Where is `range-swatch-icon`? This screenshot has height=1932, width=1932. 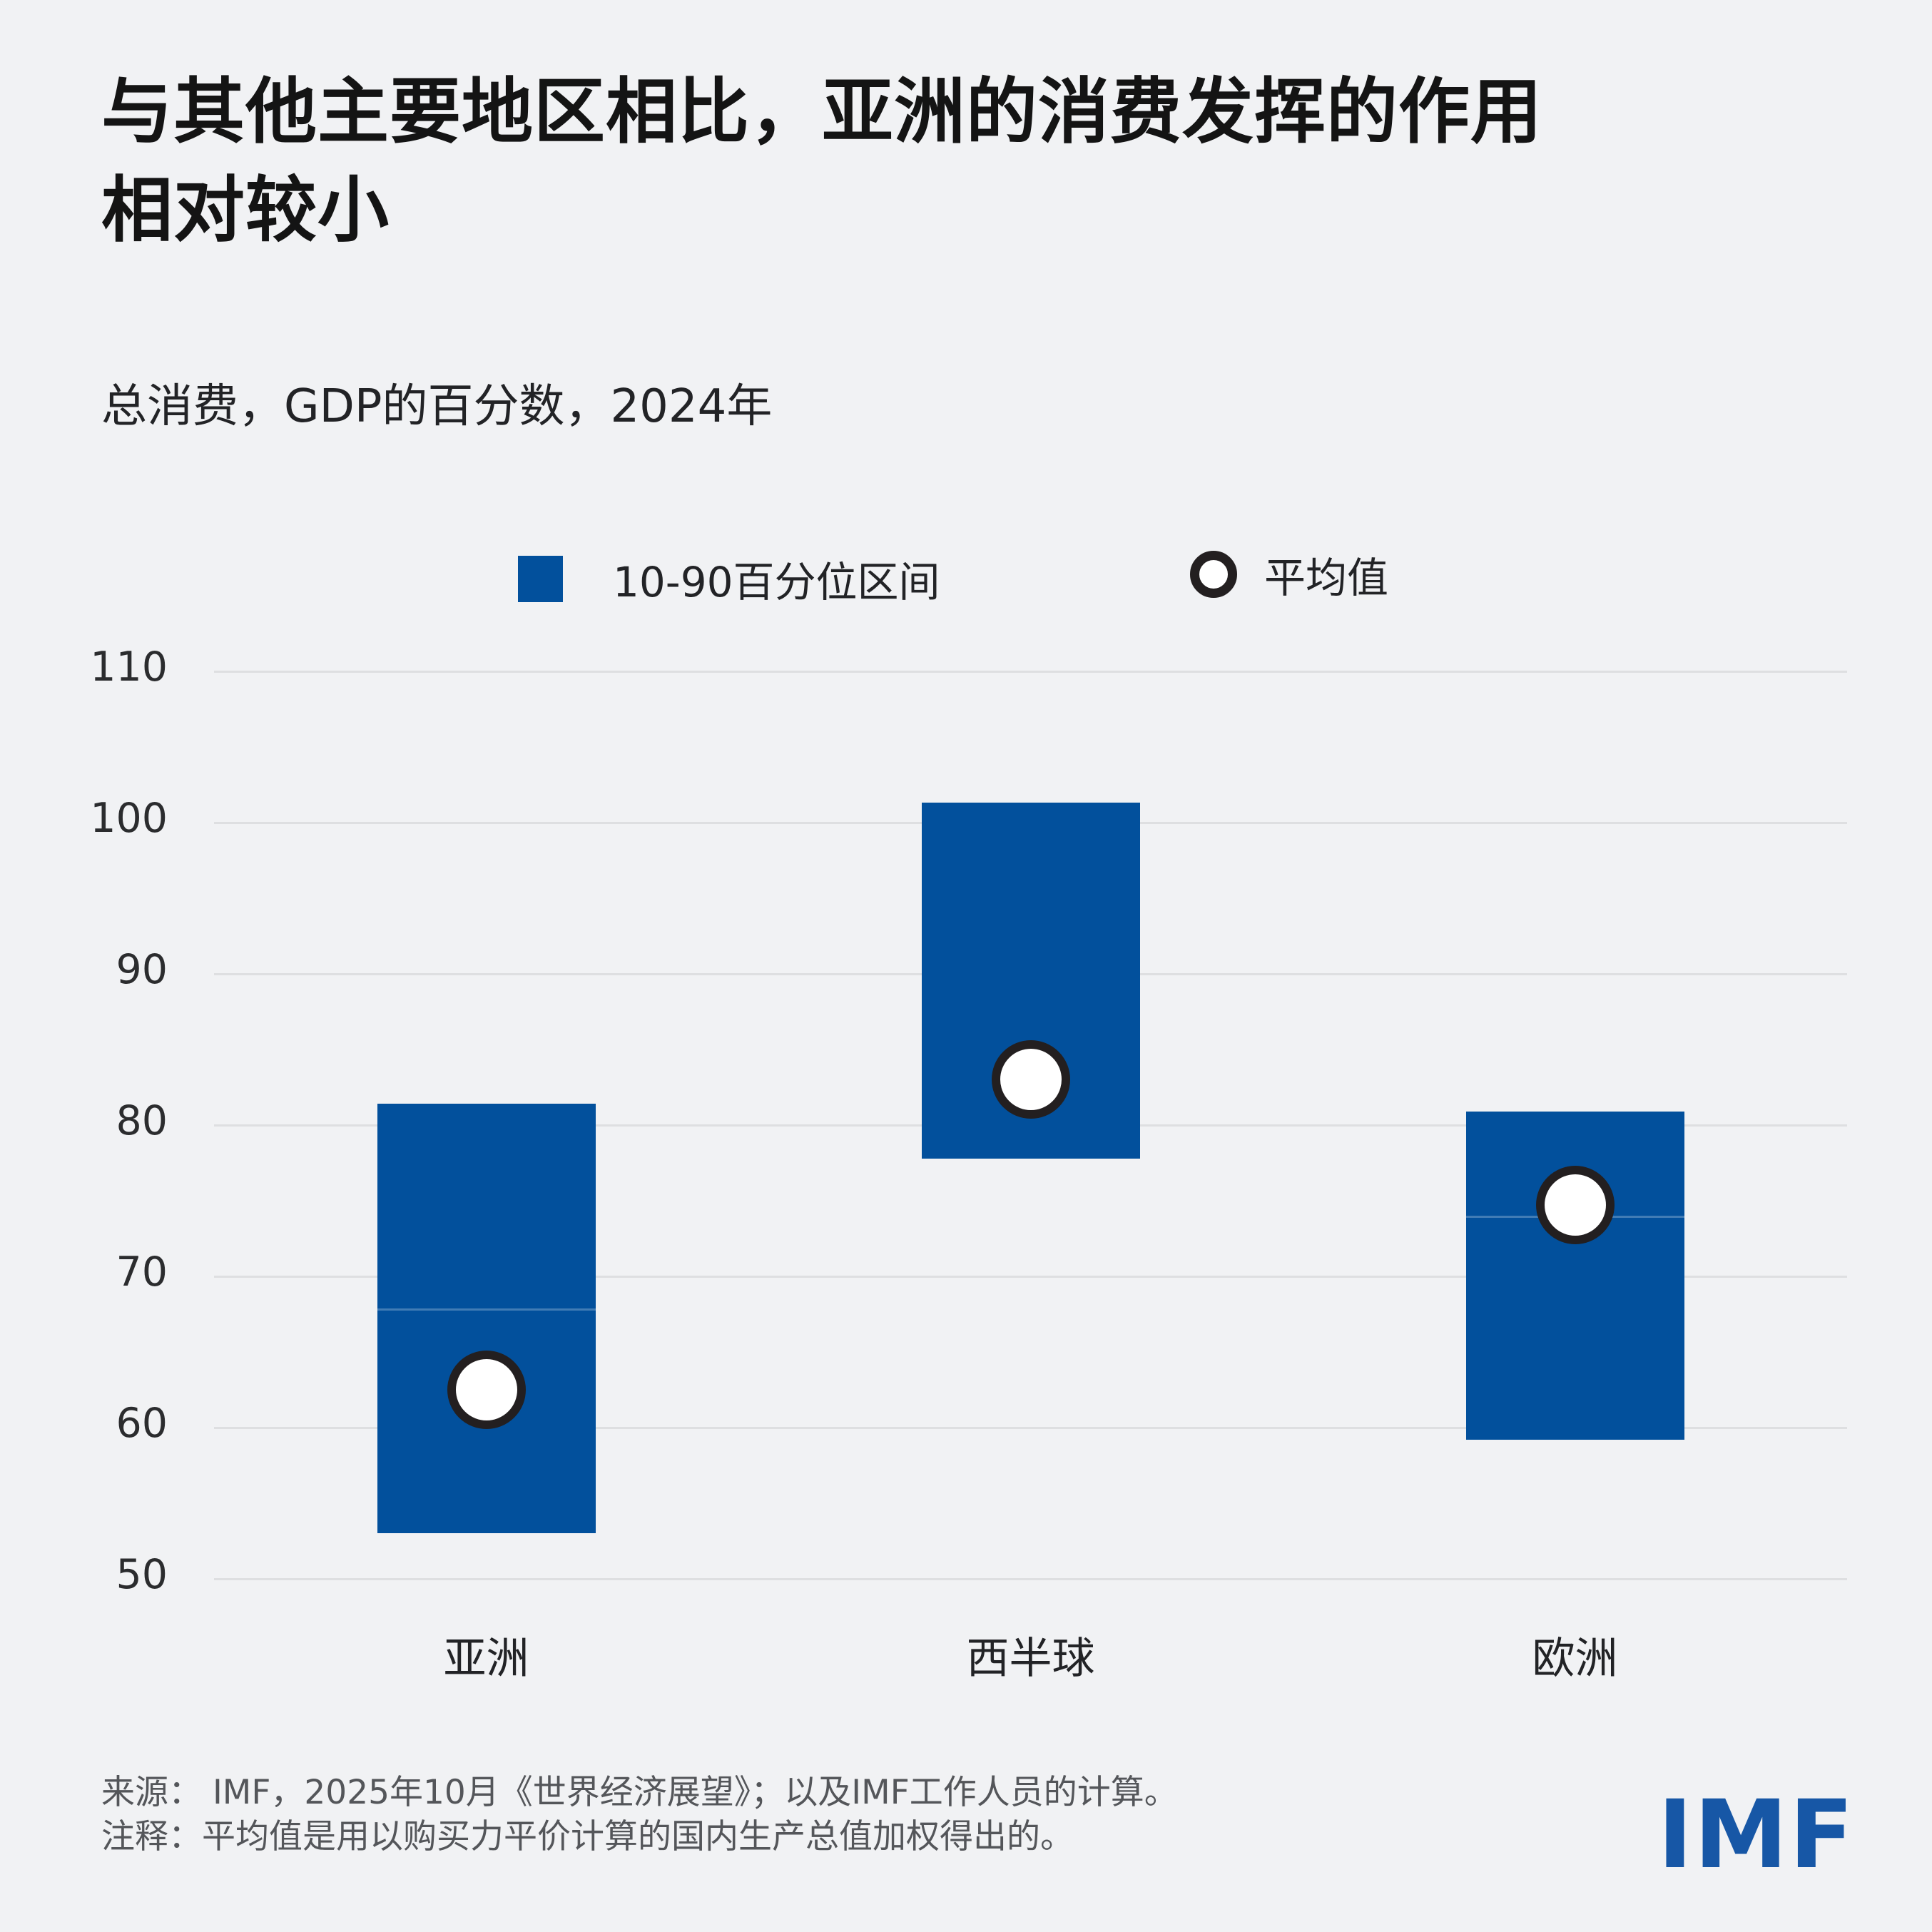
range-swatch-icon is located at coordinates (540, 578).